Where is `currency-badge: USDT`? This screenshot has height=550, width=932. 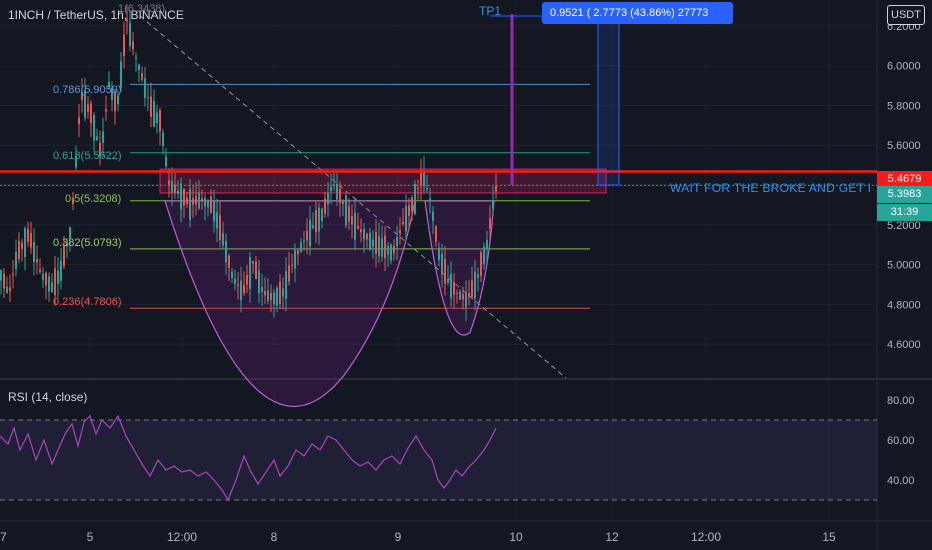 currency-badge: USDT is located at coordinates (906, 15).